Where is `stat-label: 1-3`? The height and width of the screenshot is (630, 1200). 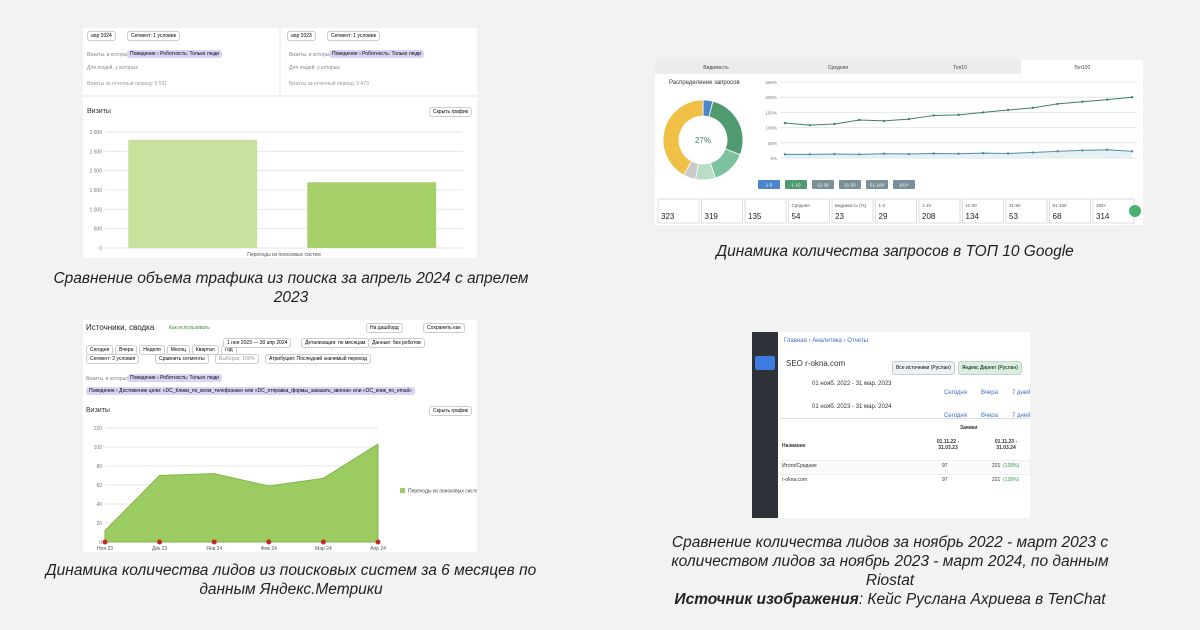
stat-label: 1-3 is located at coordinates (882, 205).